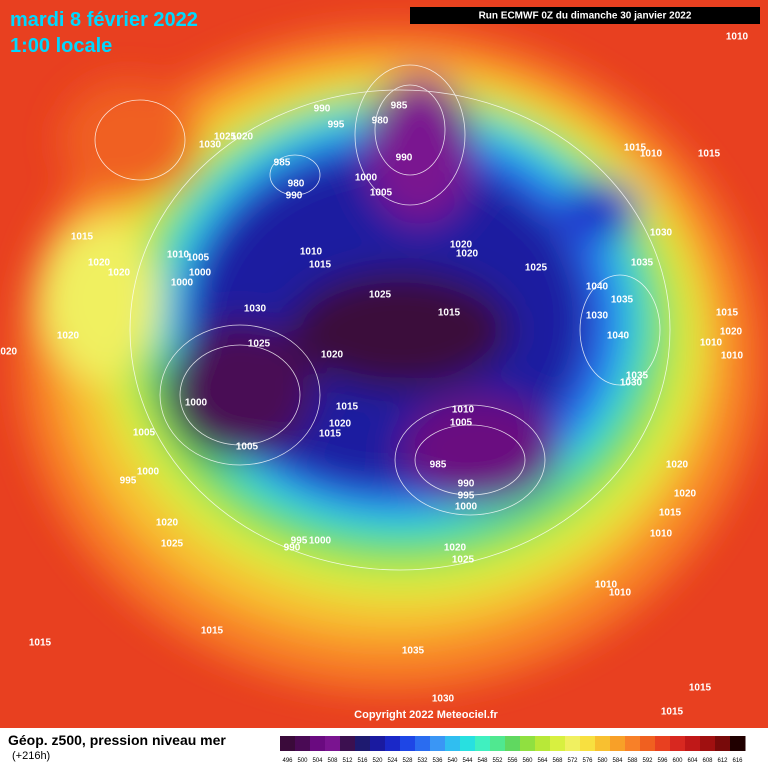 The height and width of the screenshot is (768, 768). I want to click on colorbar-label: 616, so click(737, 761).